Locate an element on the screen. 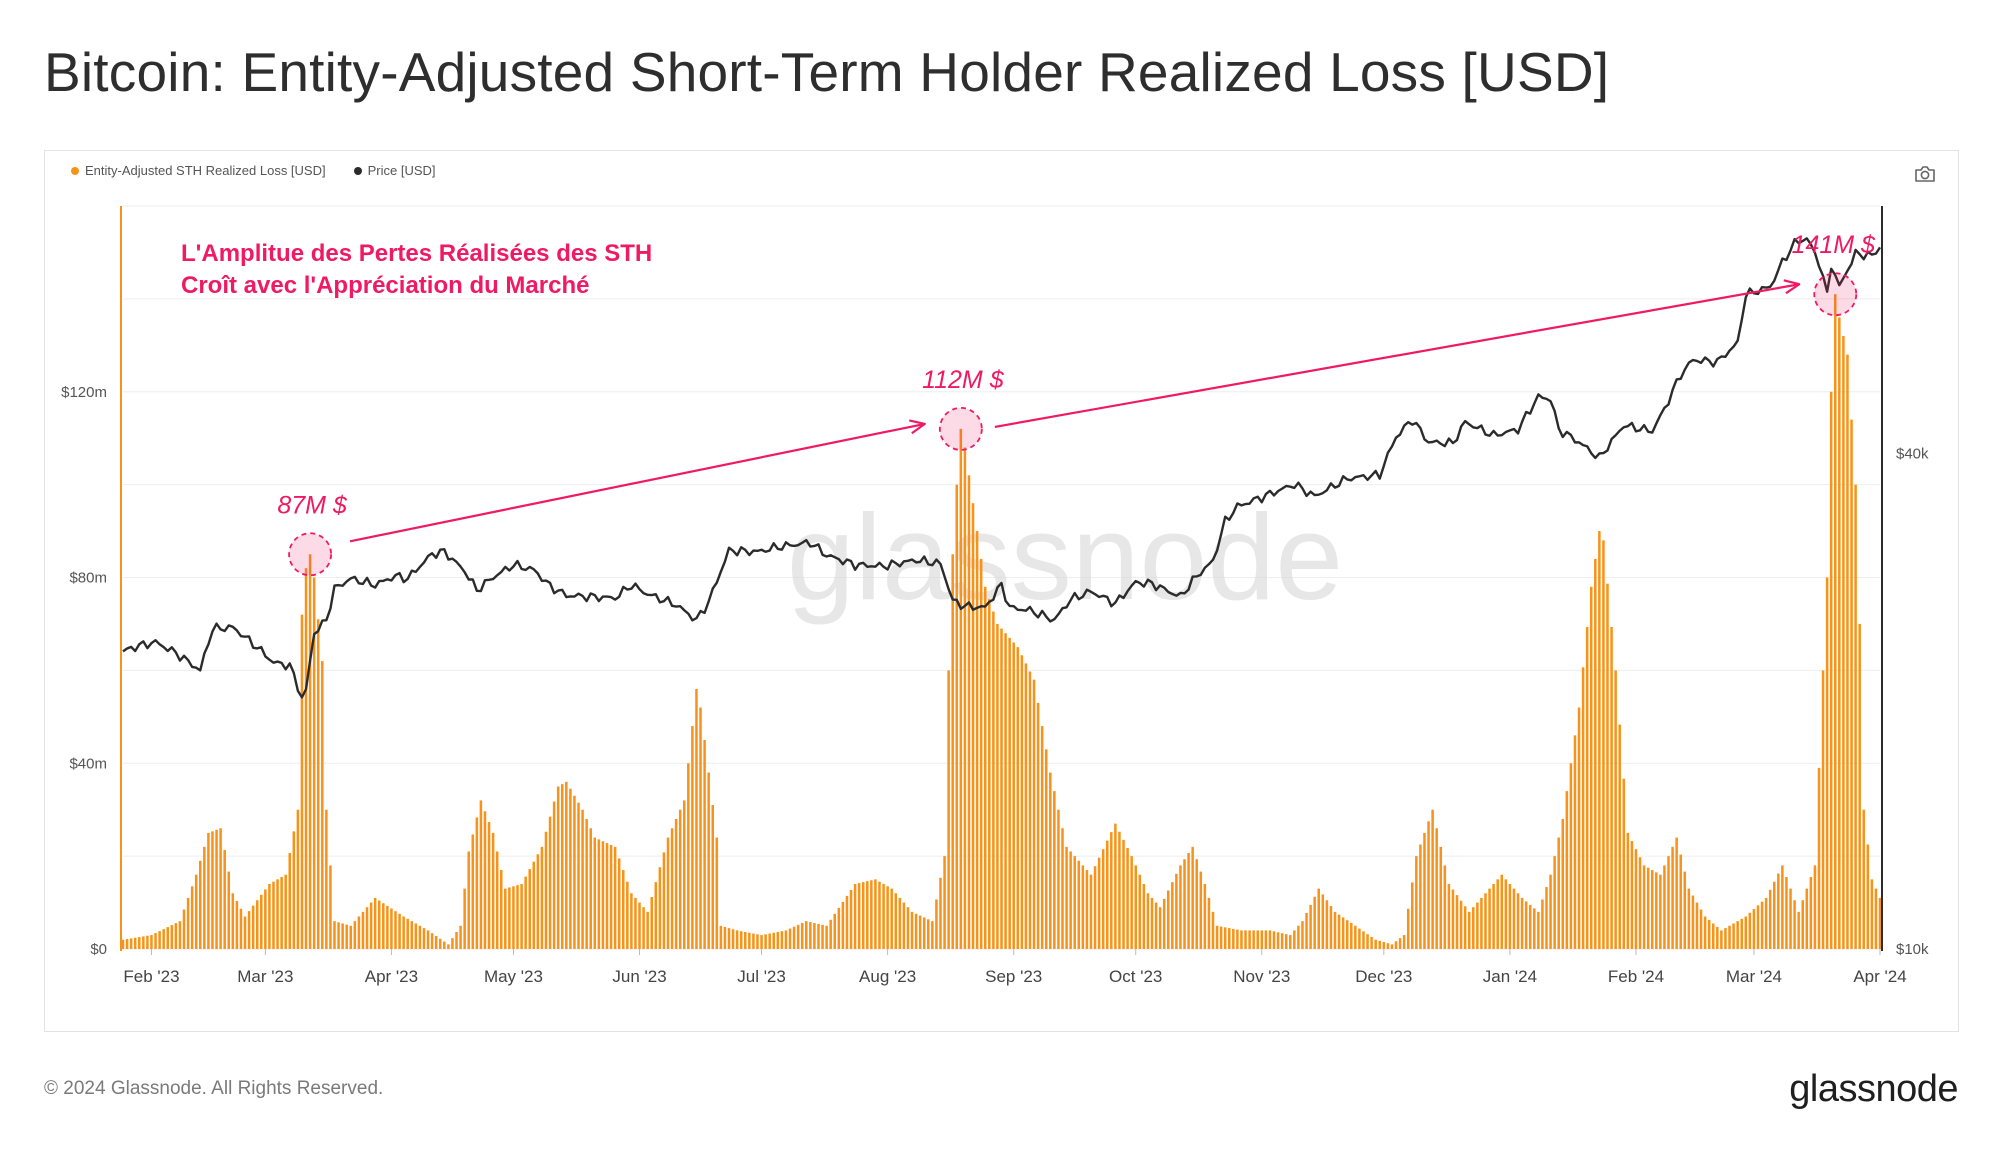 This screenshot has height=1152, width=2000. footer-copyright: © 2024 Glassnode. All Rights Reserved. is located at coordinates (214, 1088).